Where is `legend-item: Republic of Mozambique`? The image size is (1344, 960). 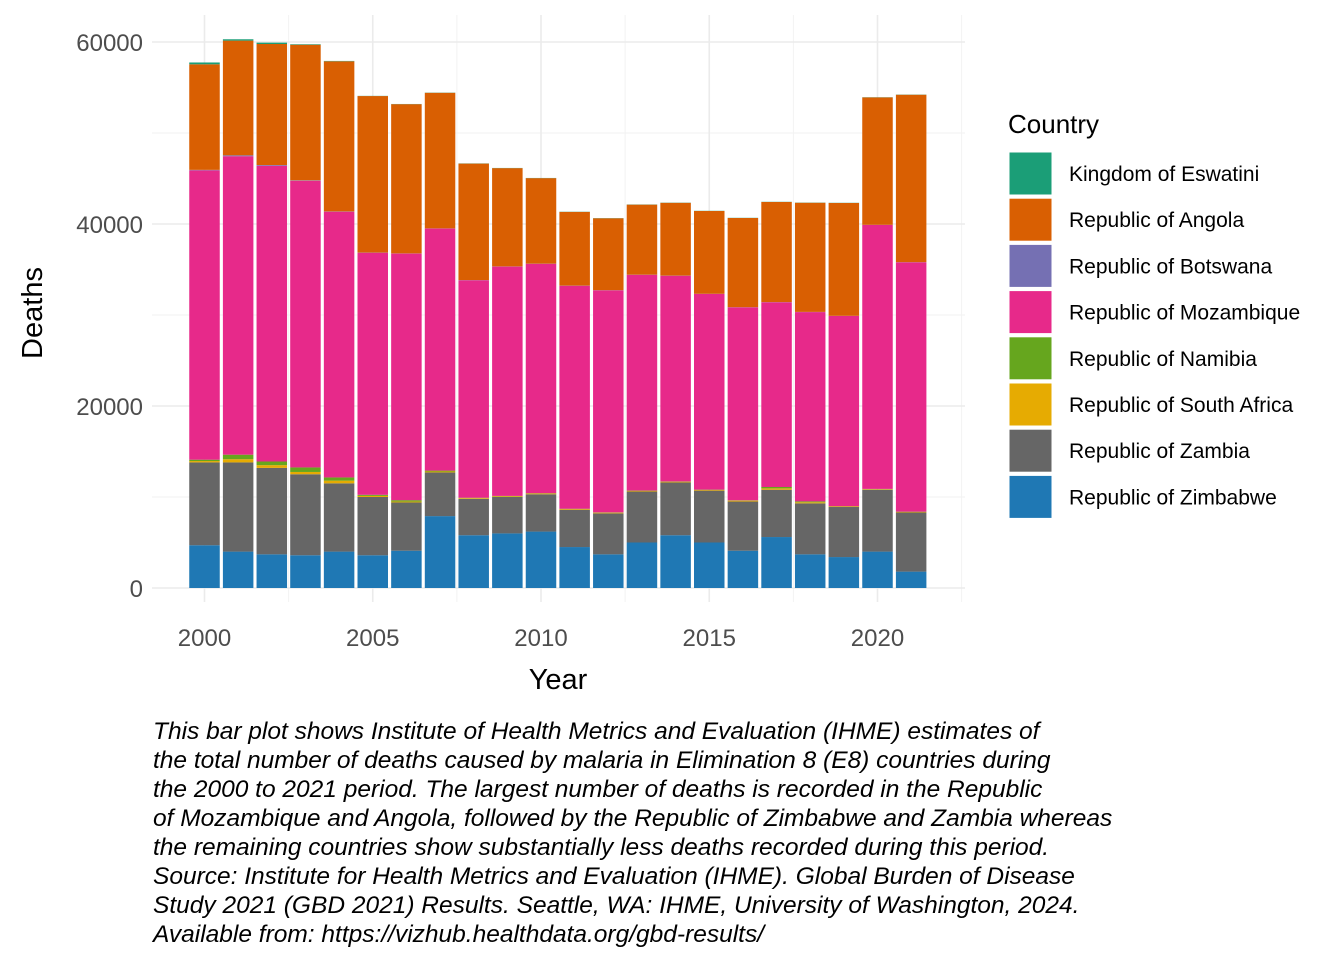 legend-item: Republic of Mozambique is located at coordinates (1154, 312).